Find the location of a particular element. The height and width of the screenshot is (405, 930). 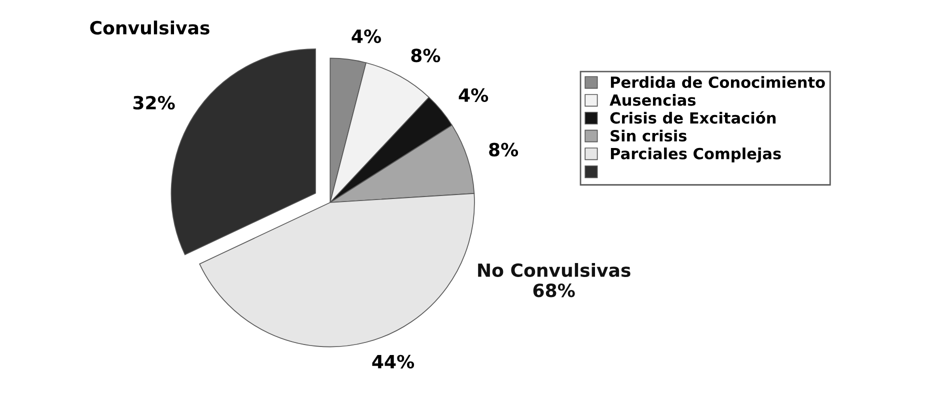

data-label: 44% is located at coordinates (393, 361).